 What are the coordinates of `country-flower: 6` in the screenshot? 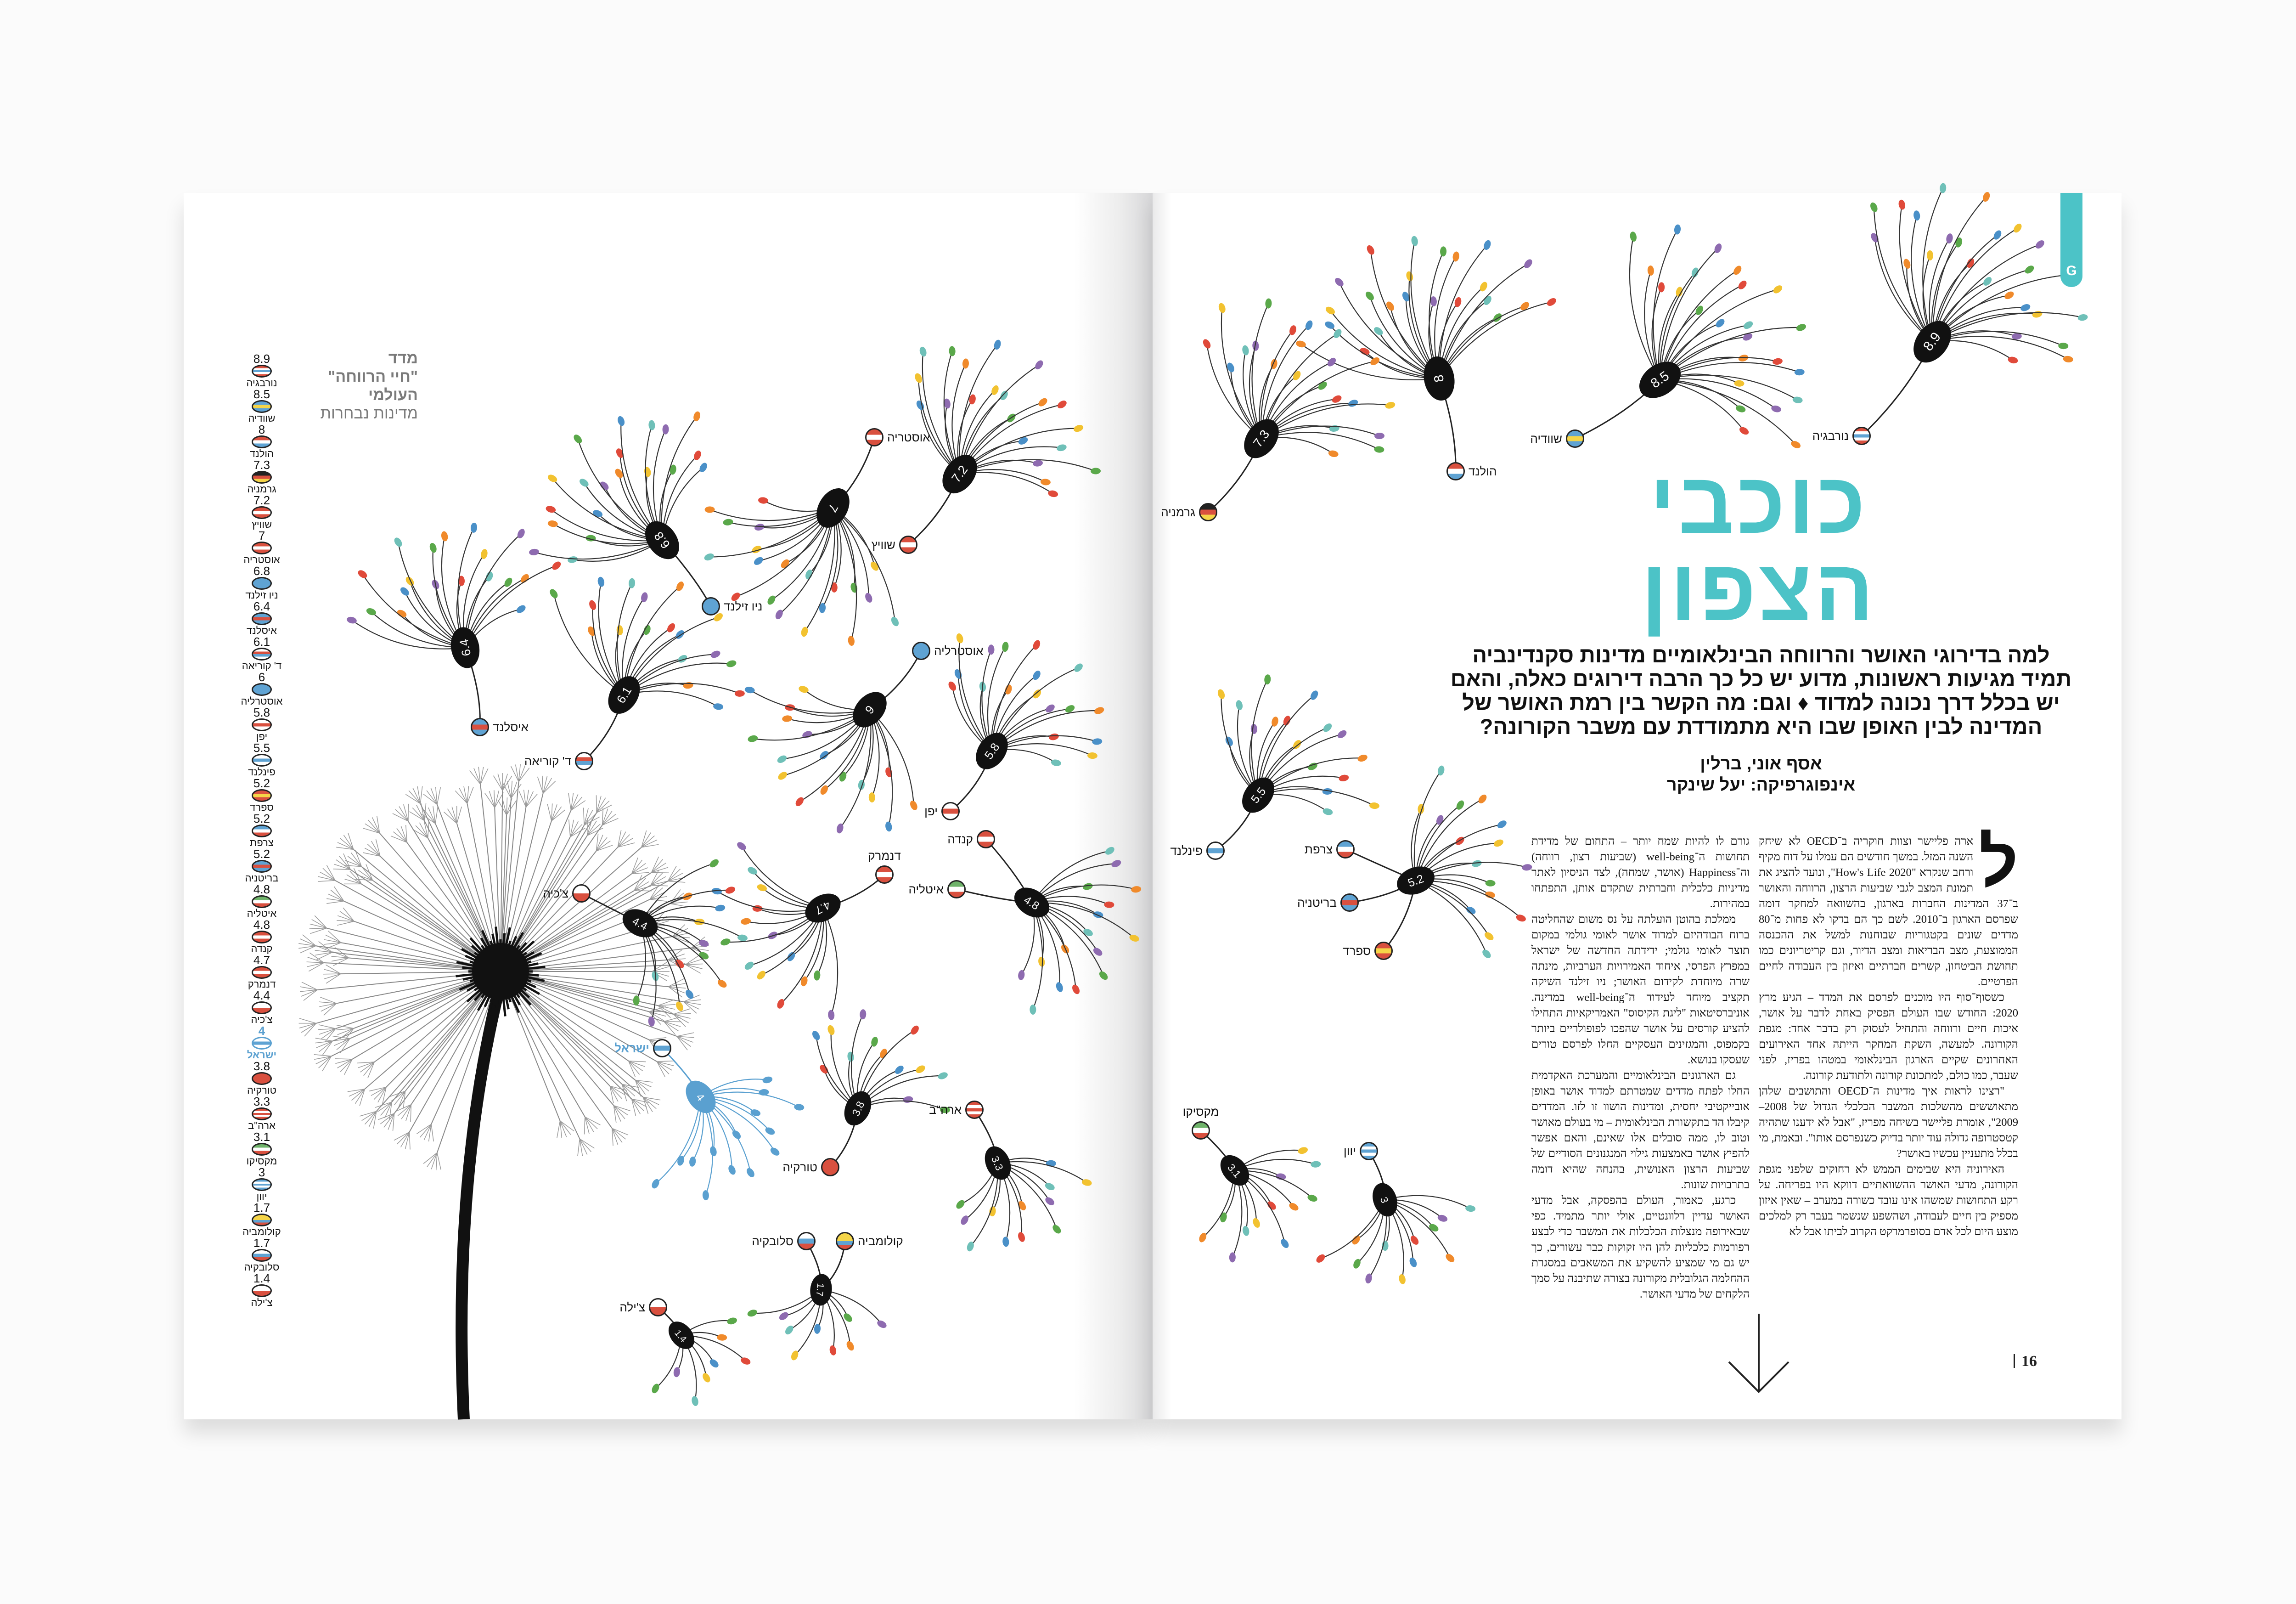 It's located at (833, 742).